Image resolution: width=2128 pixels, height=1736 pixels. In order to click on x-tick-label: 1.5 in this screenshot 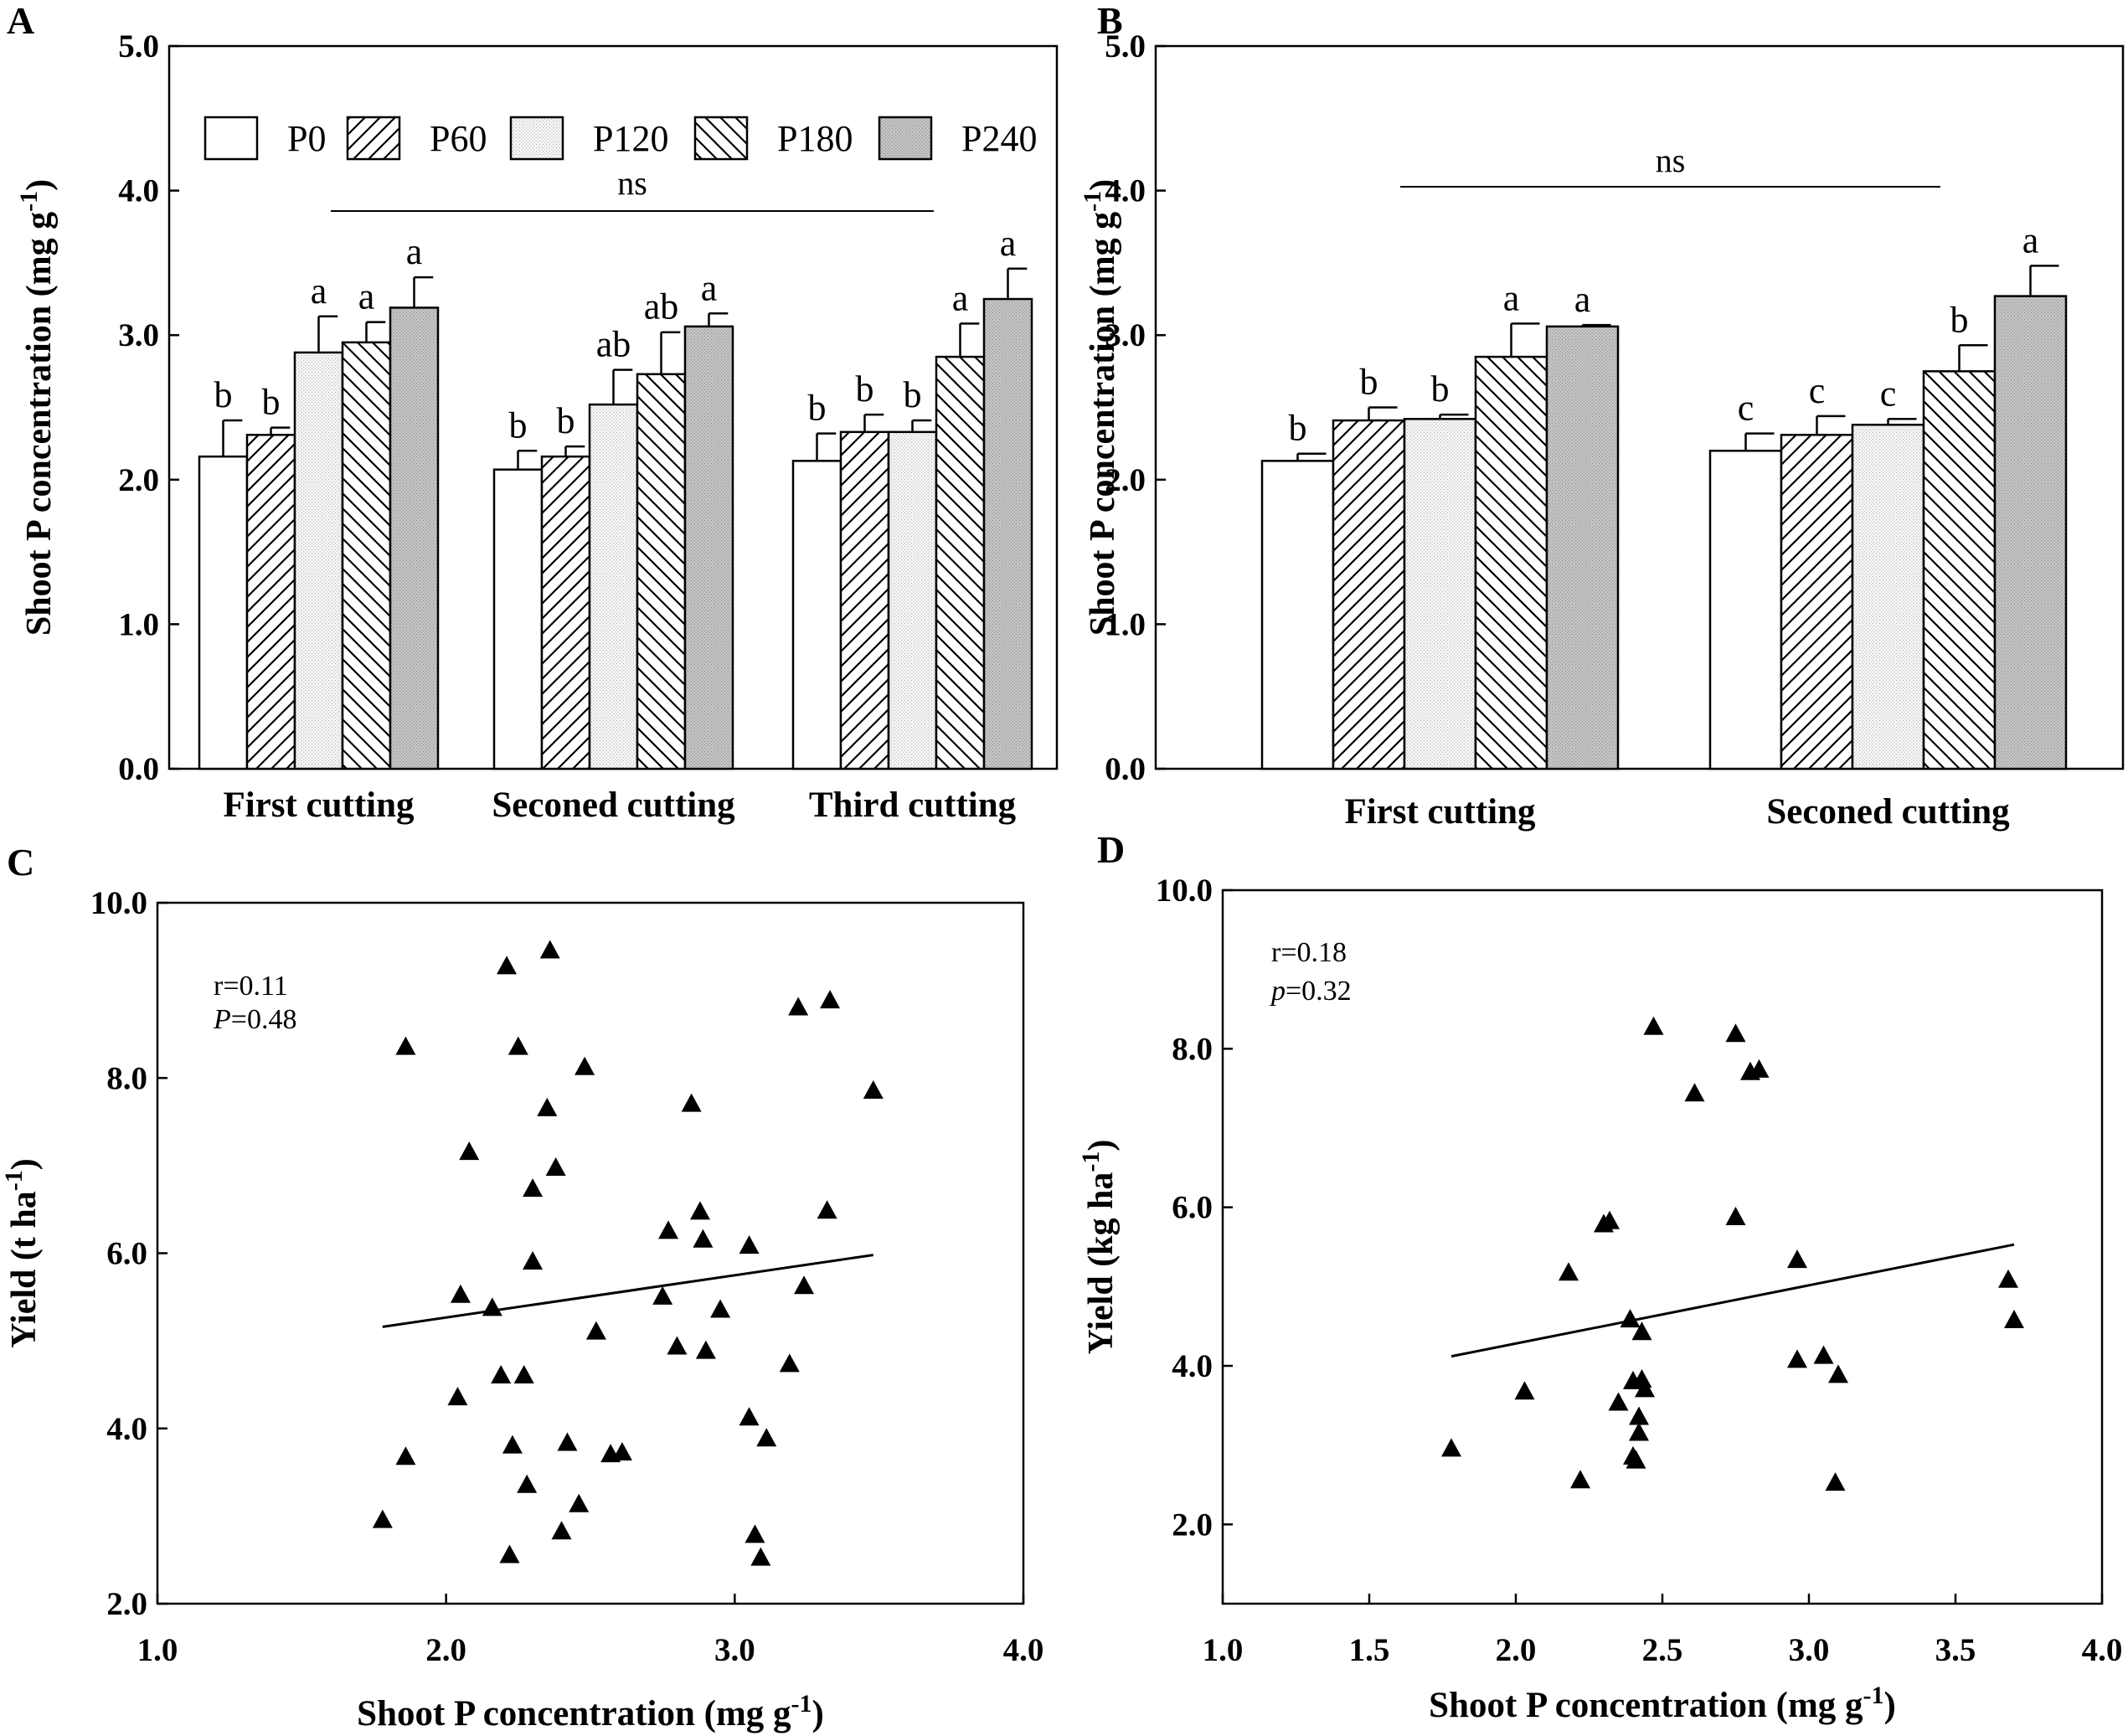, I will do `click(1369, 1650)`.